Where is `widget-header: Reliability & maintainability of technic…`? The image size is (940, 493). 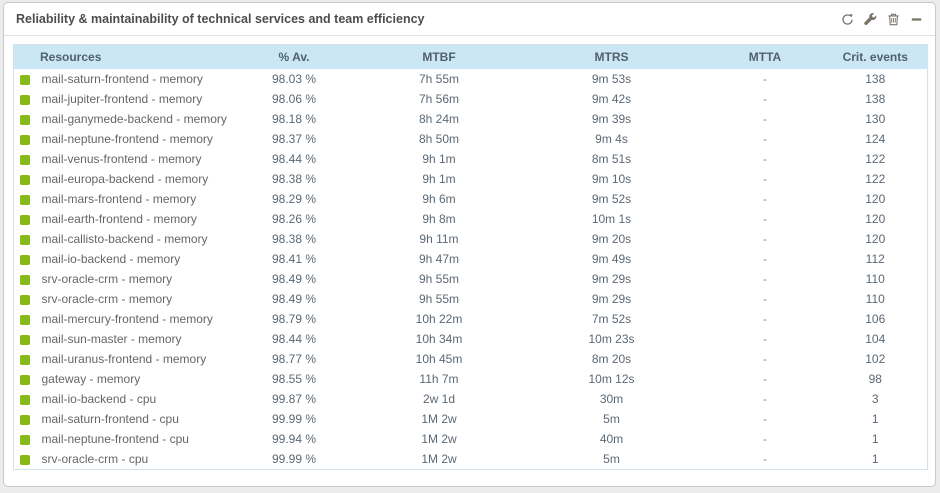 widget-header: Reliability & maintainability of technic… is located at coordinates (469, 19).